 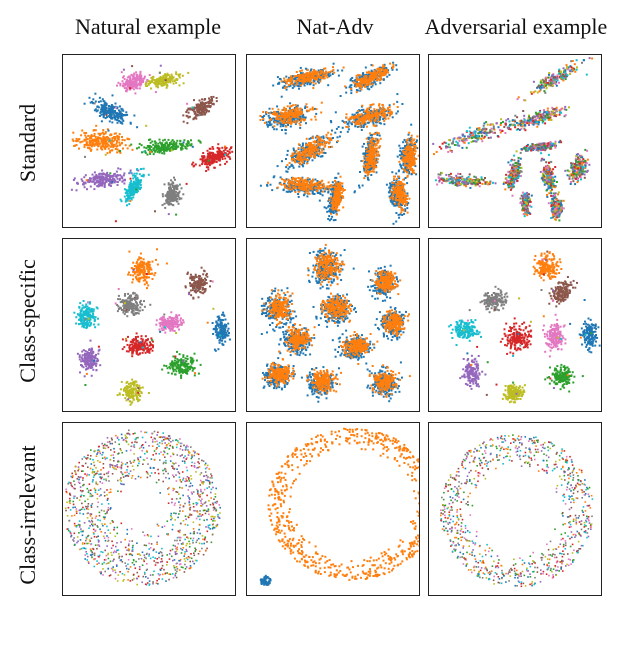 I want to click on row-title-class-irrelevant: Class-irrelevant, so click(x=28, y=515).